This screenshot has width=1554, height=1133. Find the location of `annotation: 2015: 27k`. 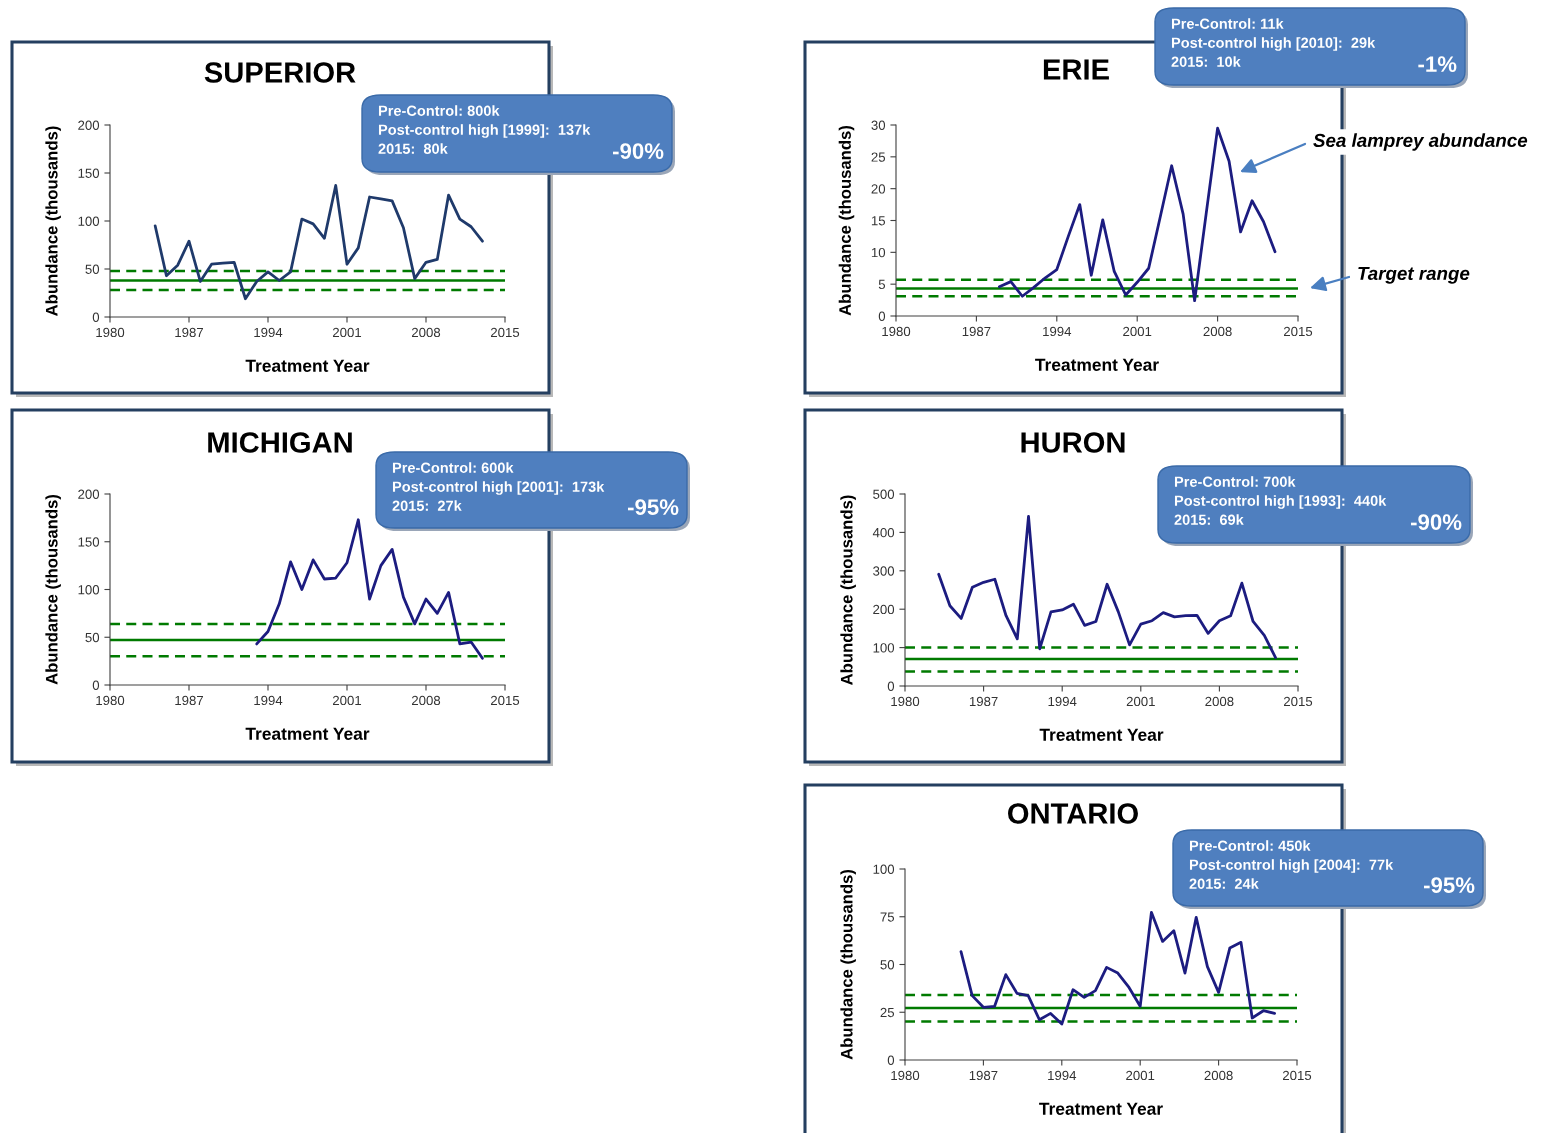

annotation: 2015: 27k is located at coordinates (427, 505).